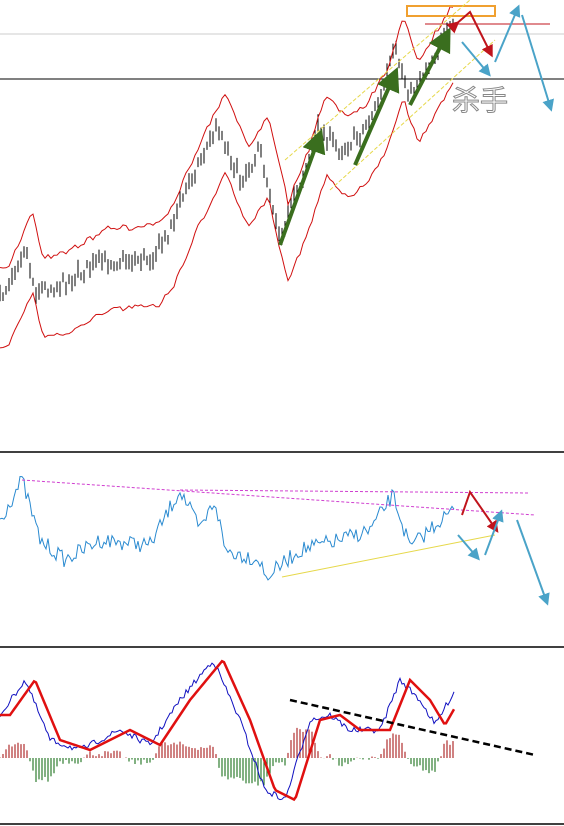 The width and height of the screenshot is (564, 826). What do you see at coordinates (227, 528) in the screenshot?
I see `oscillator-line` at bounding box center [227, 528].